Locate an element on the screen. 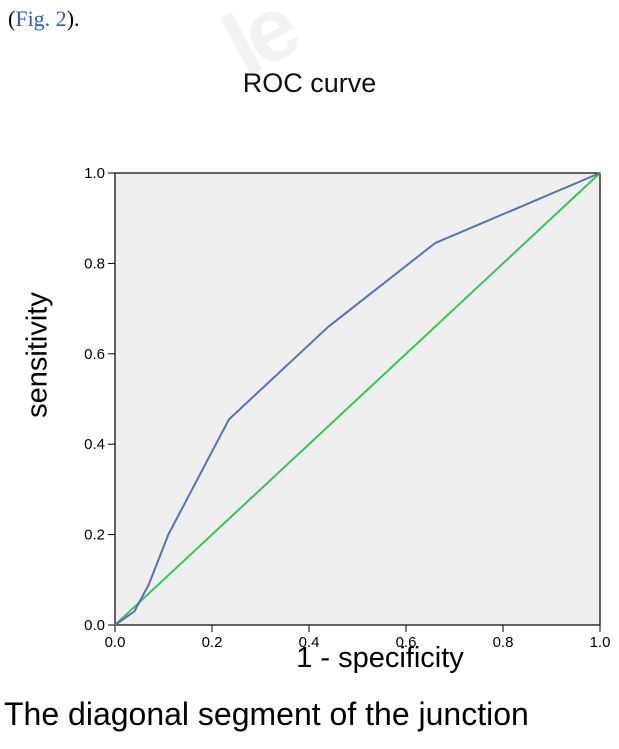  x-axis-label: 1 - specificity is located at coordinates (380, 658).